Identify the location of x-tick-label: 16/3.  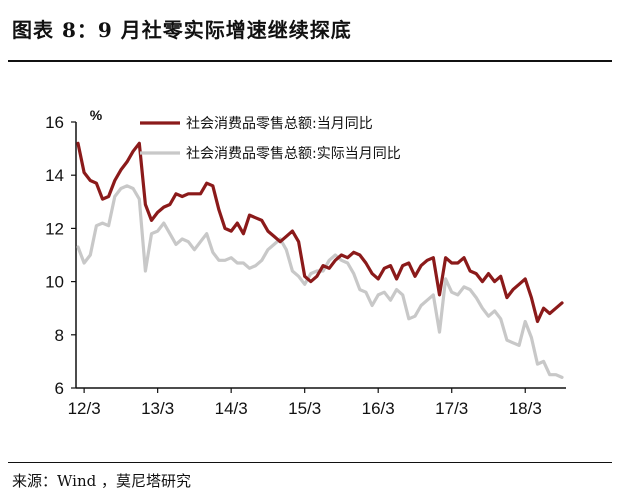
(378, 408).